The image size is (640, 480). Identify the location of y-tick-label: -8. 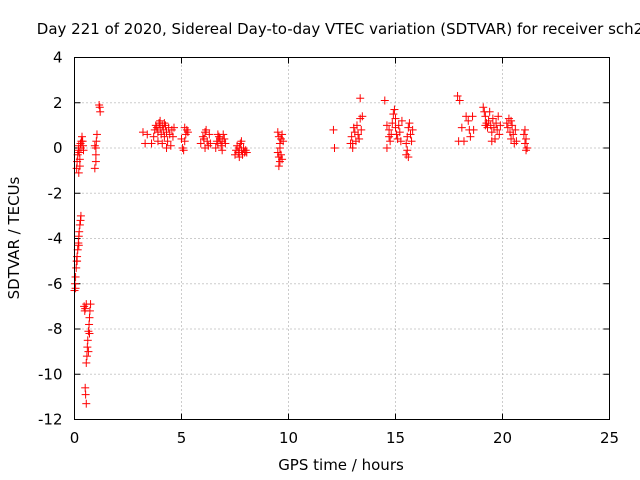
(55, 329).